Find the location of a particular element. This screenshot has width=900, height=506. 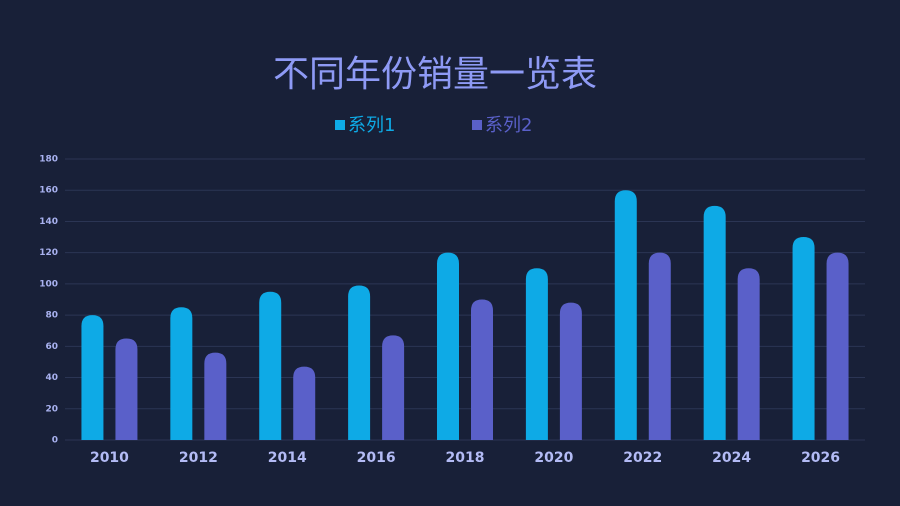

legend-label: 系列2 is located at coordinates (508, 125).